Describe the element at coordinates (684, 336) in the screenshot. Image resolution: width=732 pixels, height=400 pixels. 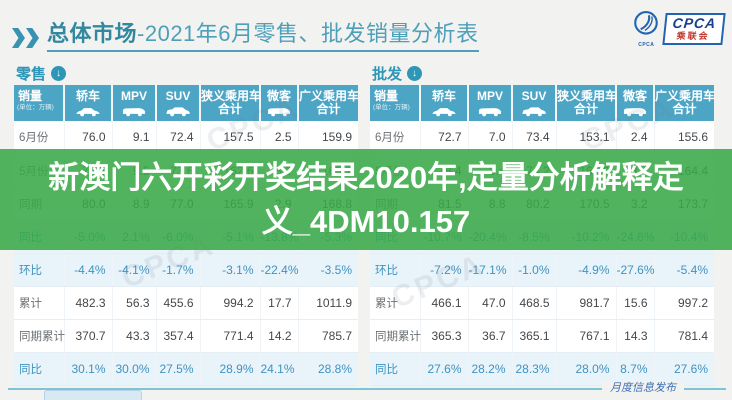
I see `value-cell: 781.4` at that location.